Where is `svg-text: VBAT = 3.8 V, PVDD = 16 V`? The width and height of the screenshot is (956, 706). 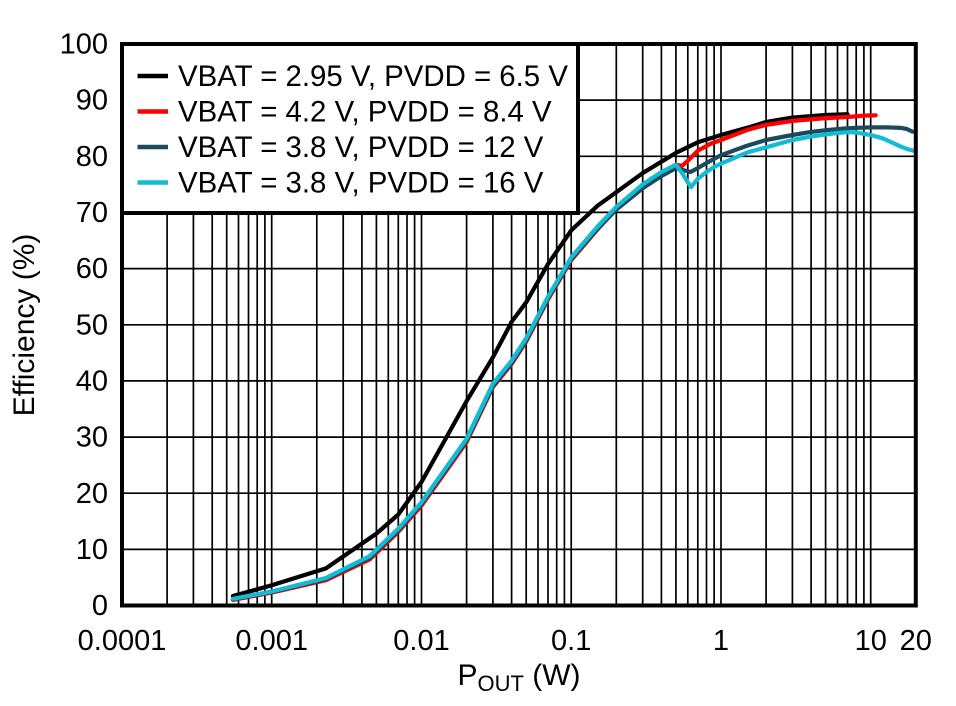
svg-text: VBAT = 3.8 V, PVDD = 16 V is located at coordinates (361, 183).